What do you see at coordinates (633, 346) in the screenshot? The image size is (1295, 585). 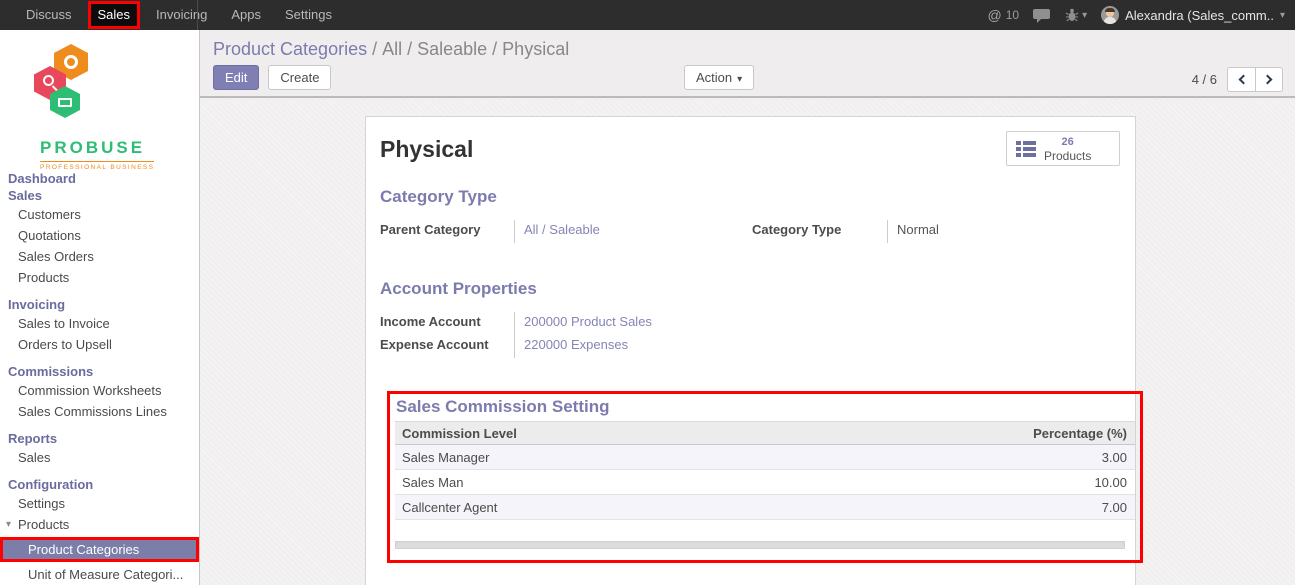 I see `field-value-expense-account: 220000 Expenses` at bounding box center [633, 346].